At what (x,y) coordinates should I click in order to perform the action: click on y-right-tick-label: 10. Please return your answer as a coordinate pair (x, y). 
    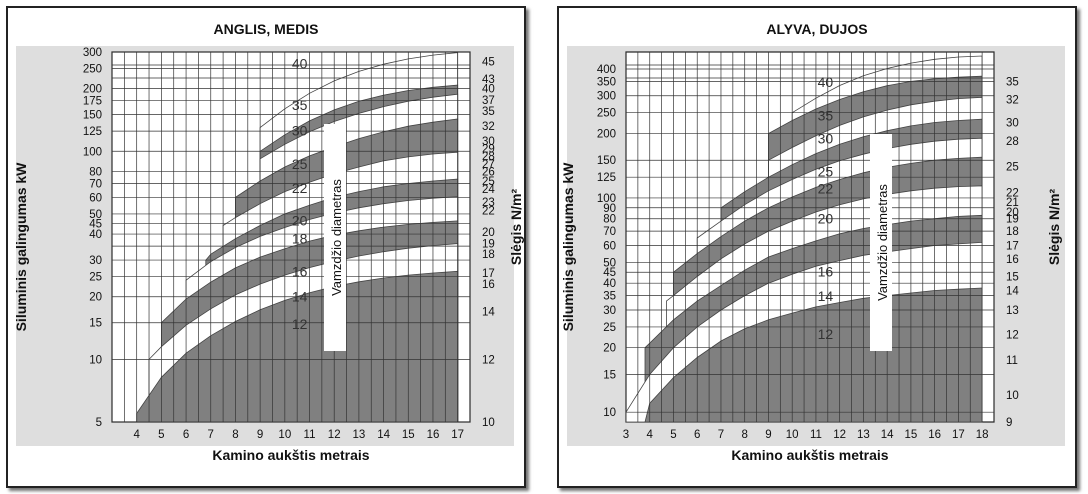
    Looking at the image, I should click on (1012, 396).